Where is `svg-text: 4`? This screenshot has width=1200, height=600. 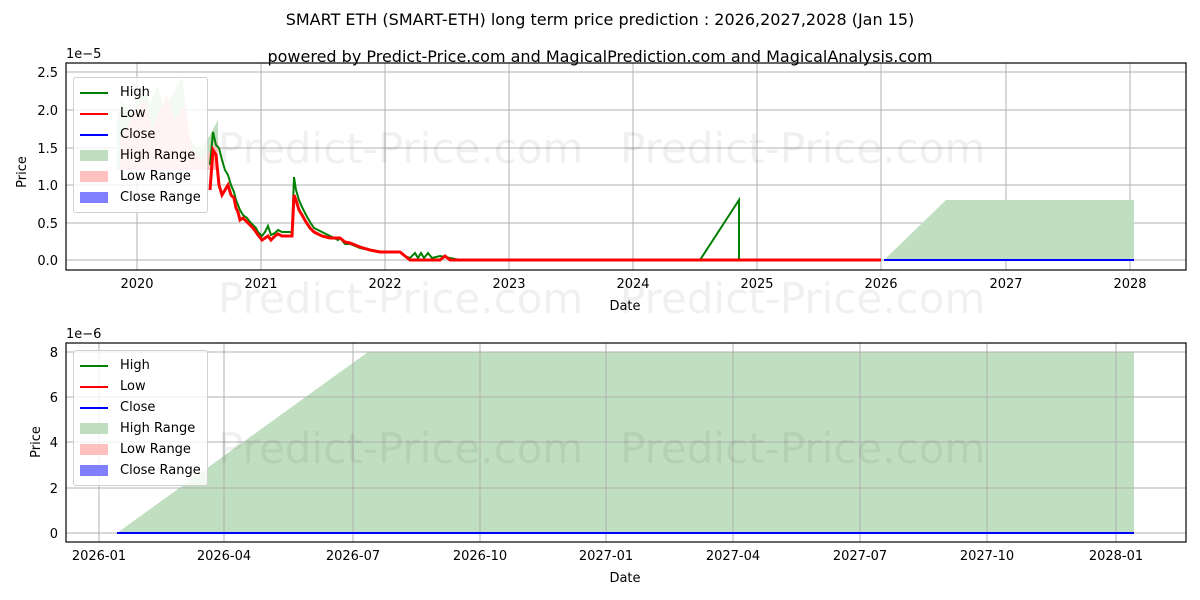
svg-text: 4 is located at coordinates (54, 443).